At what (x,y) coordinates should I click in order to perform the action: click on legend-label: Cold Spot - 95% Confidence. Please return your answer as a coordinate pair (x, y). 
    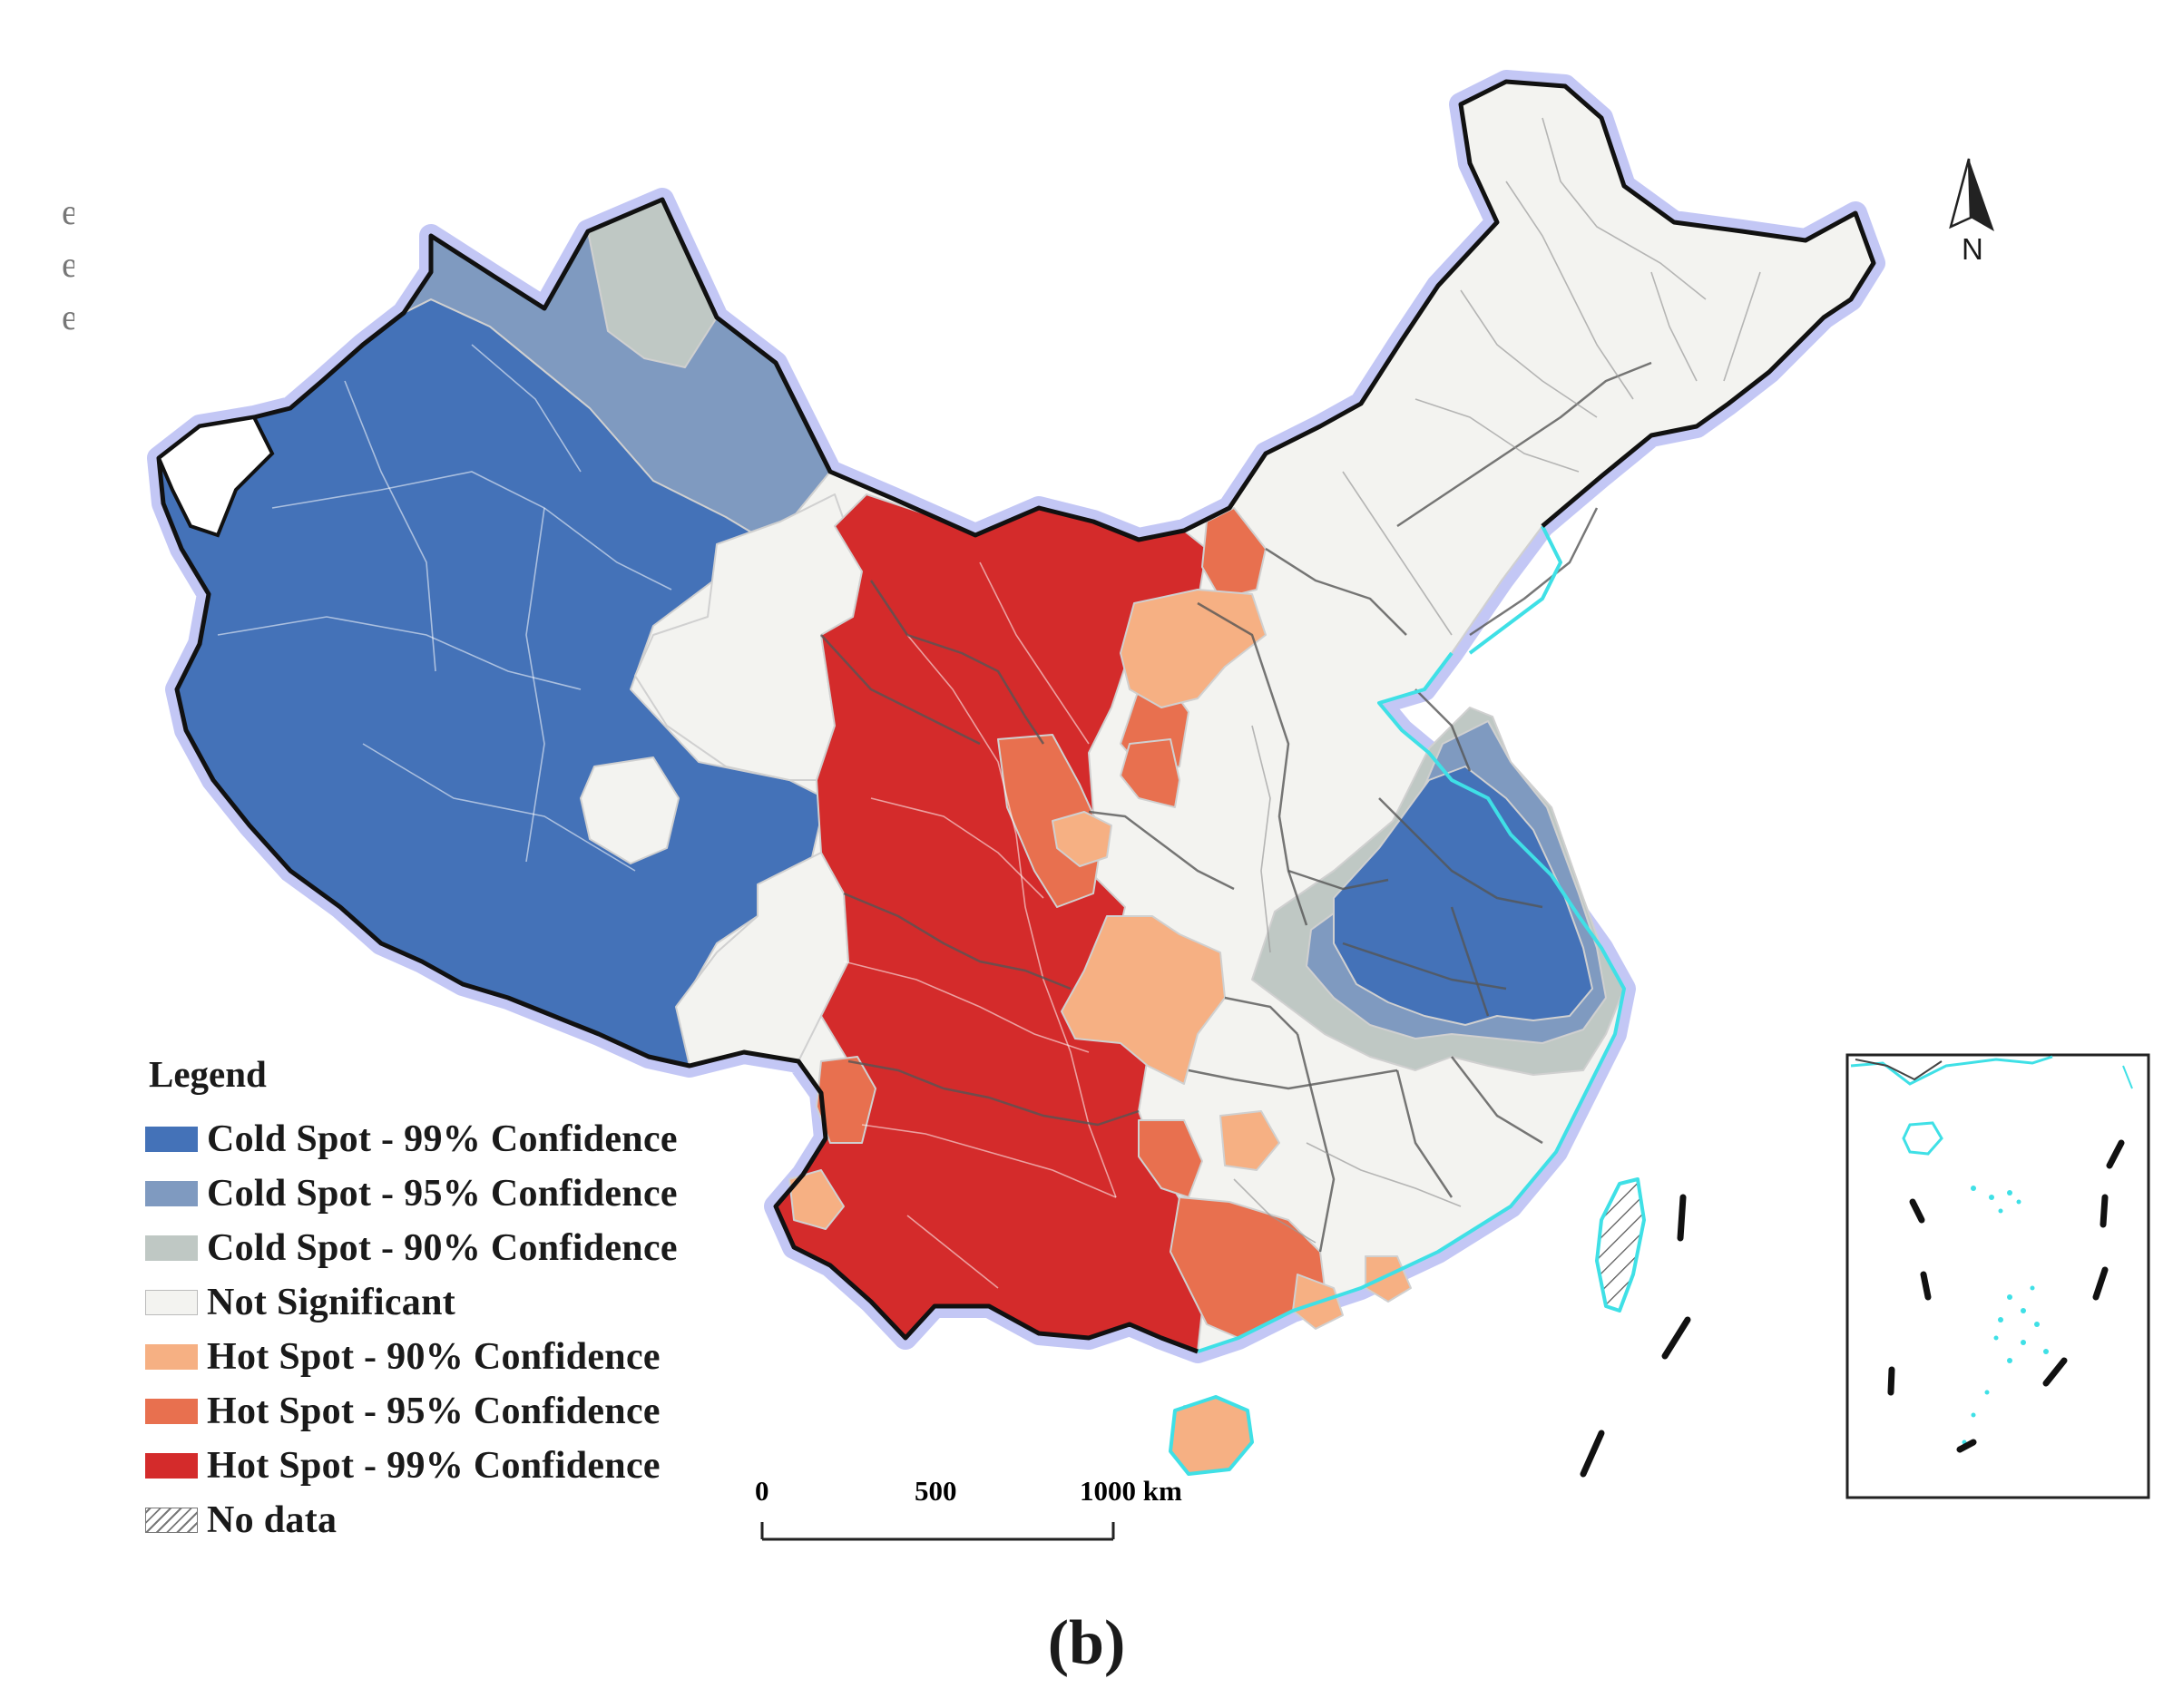
    Looking at the image, I should click on (442, 1194).